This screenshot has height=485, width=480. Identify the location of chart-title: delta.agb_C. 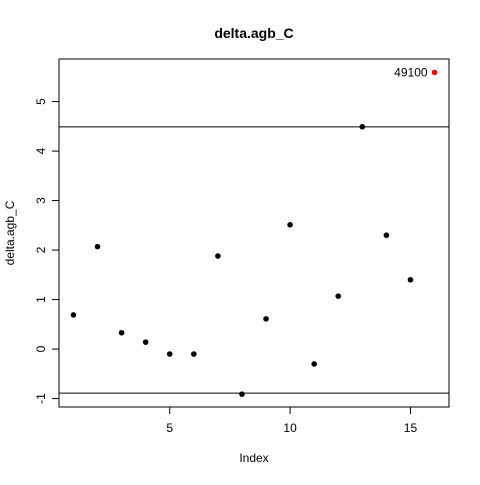
(253, 33).